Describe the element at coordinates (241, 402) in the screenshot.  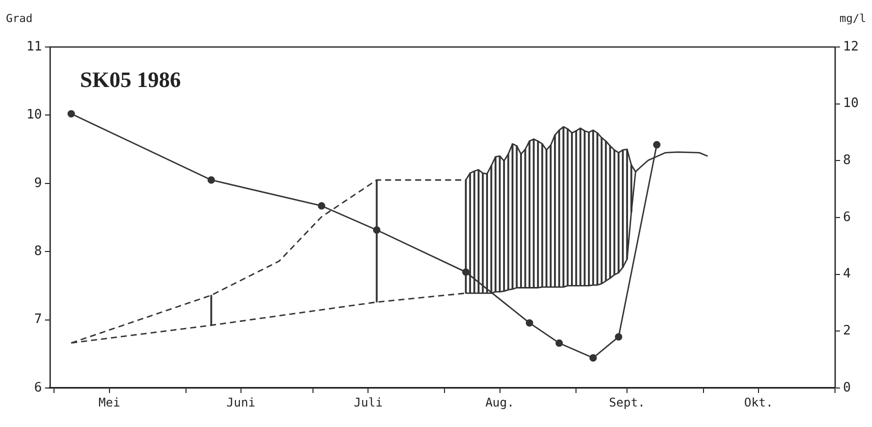
I see `x-tick-label: Juni` at that location.